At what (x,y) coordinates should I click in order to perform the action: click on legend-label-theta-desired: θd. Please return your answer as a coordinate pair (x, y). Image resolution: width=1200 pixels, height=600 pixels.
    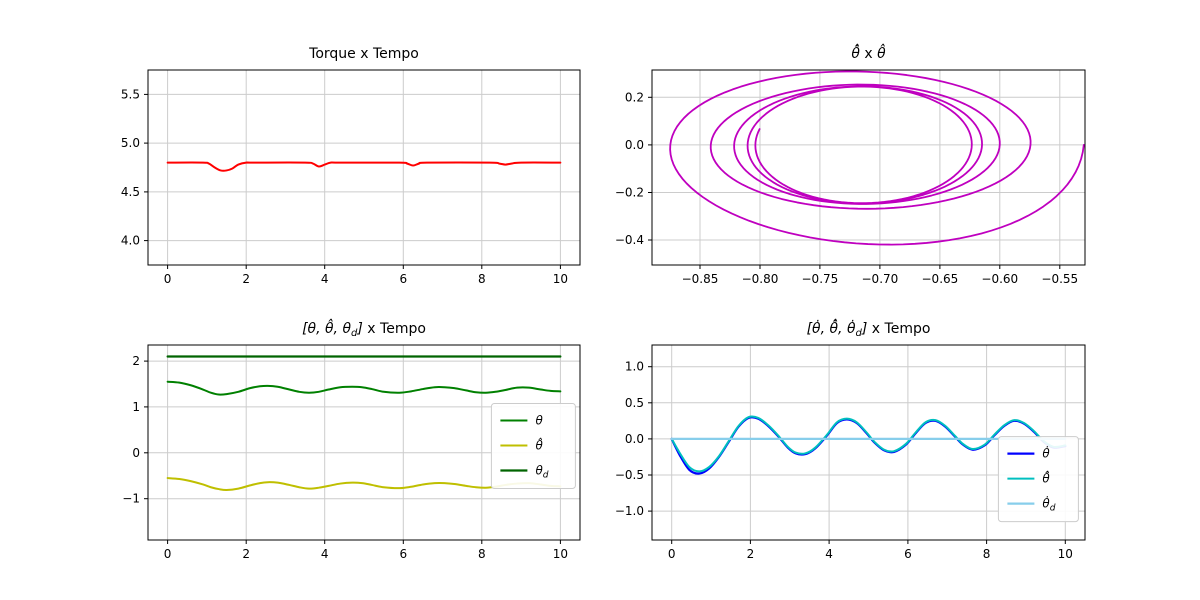
    Looking at the image, I should click on (541, 472).